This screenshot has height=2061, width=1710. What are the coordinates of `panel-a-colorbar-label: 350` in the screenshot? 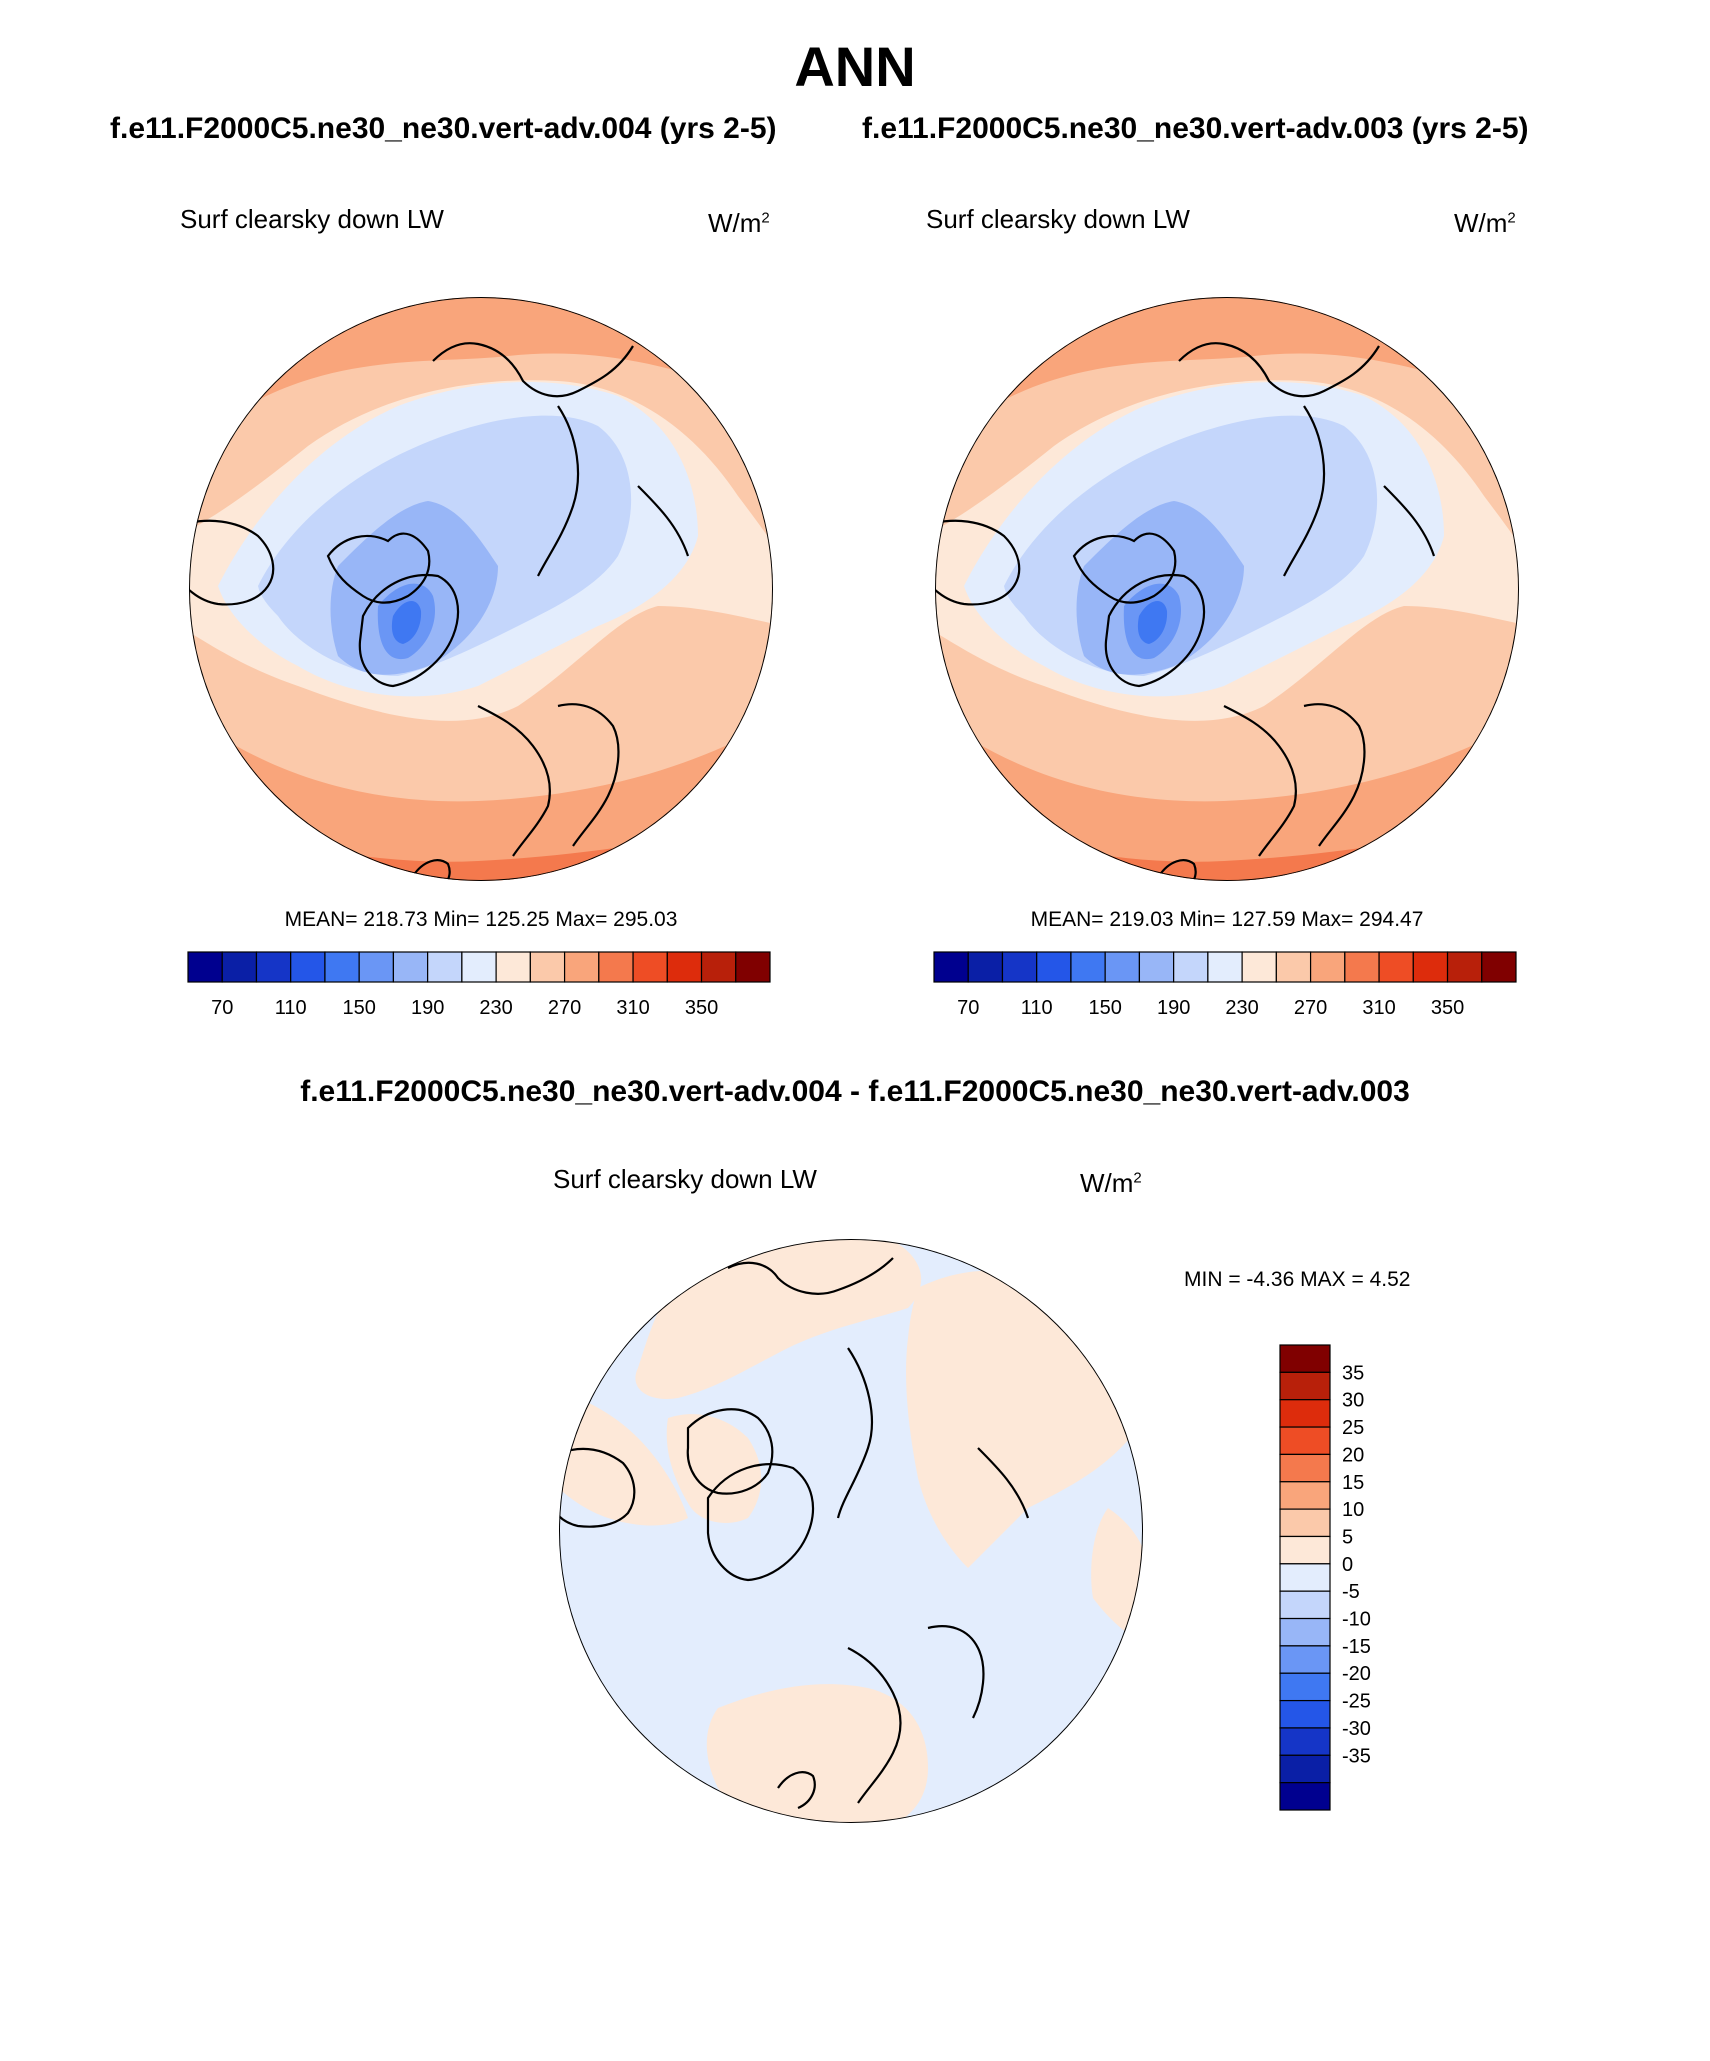 It's located at (701, 1008).